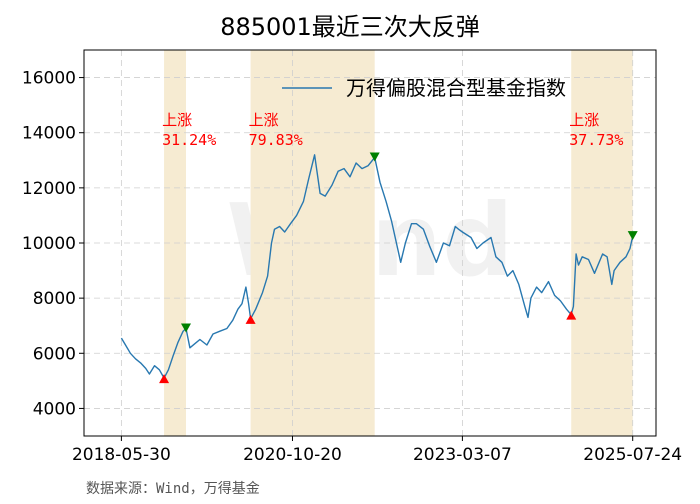 This screenshot has width=700, height=504. What do you see at coordinates (596, 140) in the screenshot?
I see `rebound-pct-3: 37.73%` at bounding box center [596, 140].